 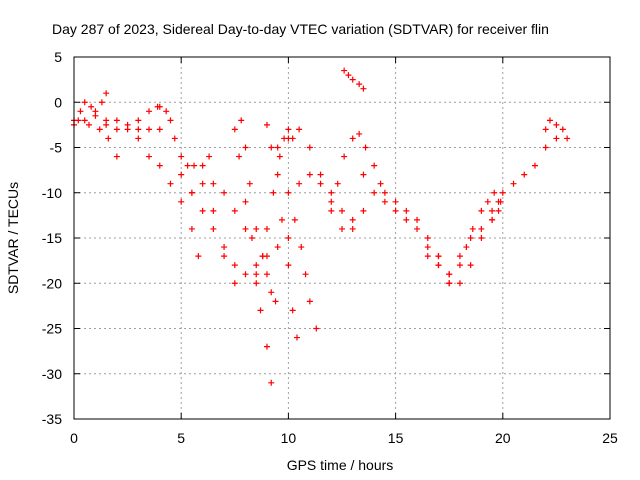 I want to click on x-tick-label: 5, so click(x=181, y=438).